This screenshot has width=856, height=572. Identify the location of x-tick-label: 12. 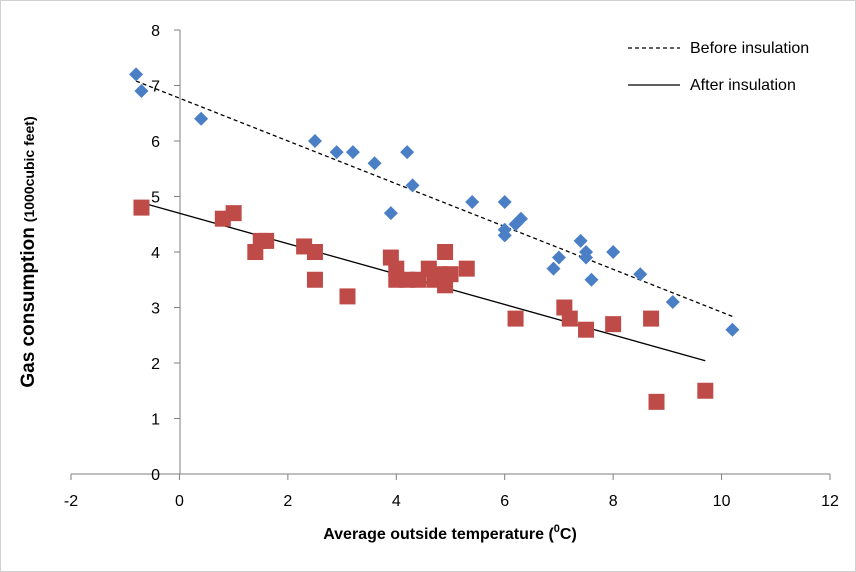
(830, 501).